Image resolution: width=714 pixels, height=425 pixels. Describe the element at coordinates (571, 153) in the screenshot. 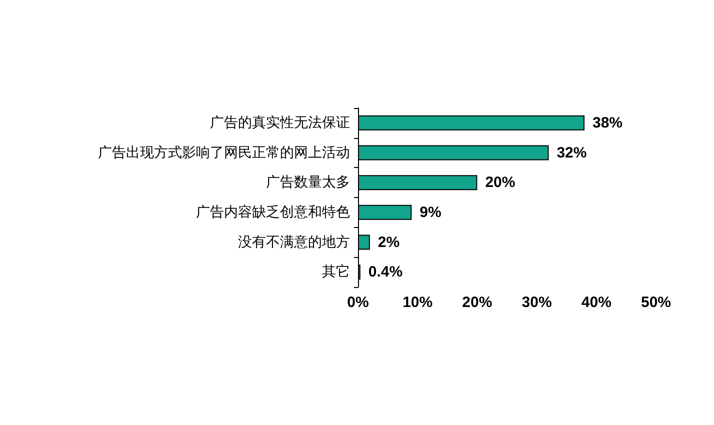

I see `data-label: 32%` at that location.